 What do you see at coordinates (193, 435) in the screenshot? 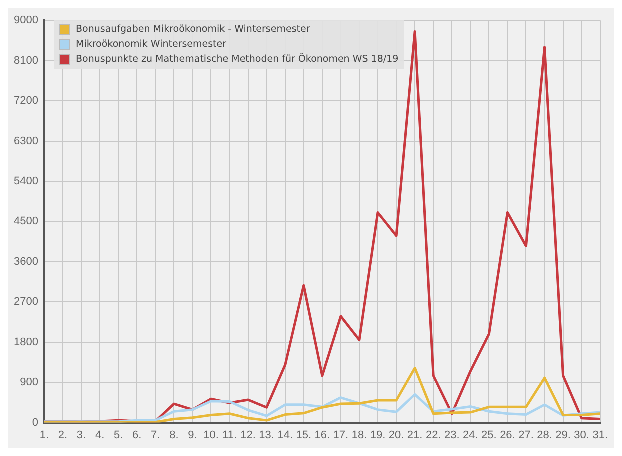
I see `x-tick-label: 9.` at bounding box center [193, 435].